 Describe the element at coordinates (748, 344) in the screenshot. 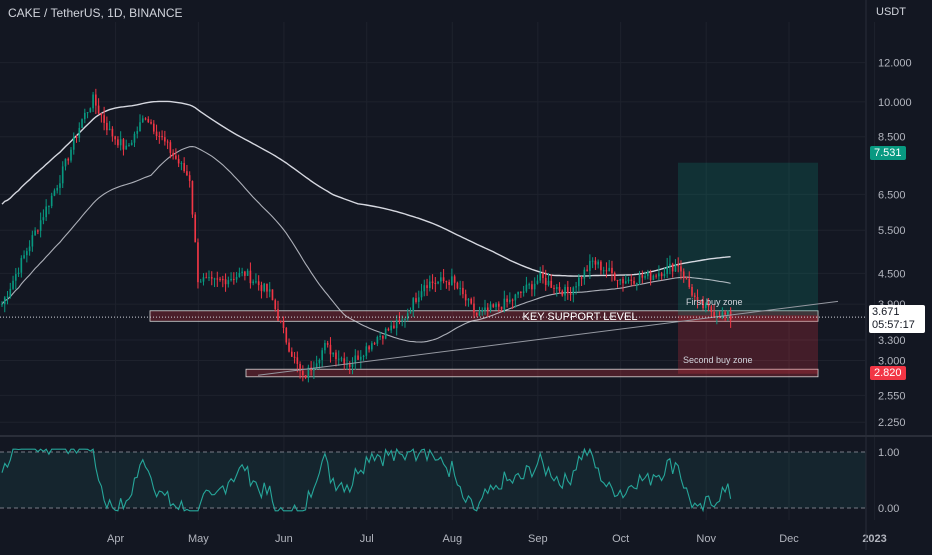

I see `stop-loss-area` at that location.